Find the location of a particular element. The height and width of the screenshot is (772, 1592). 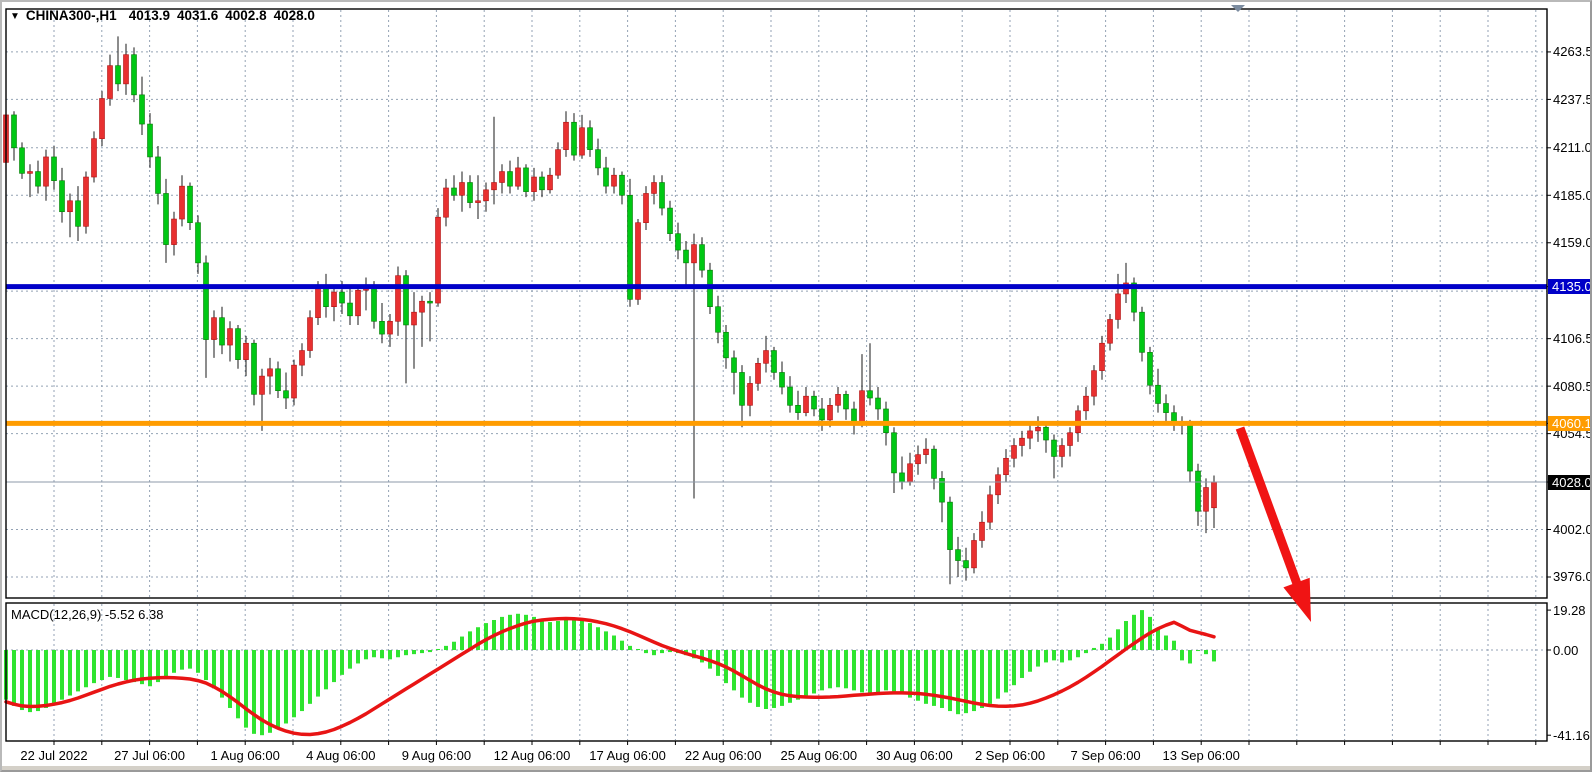

price-level-badge: 4028.0 is located at coordinates (1569, 482).